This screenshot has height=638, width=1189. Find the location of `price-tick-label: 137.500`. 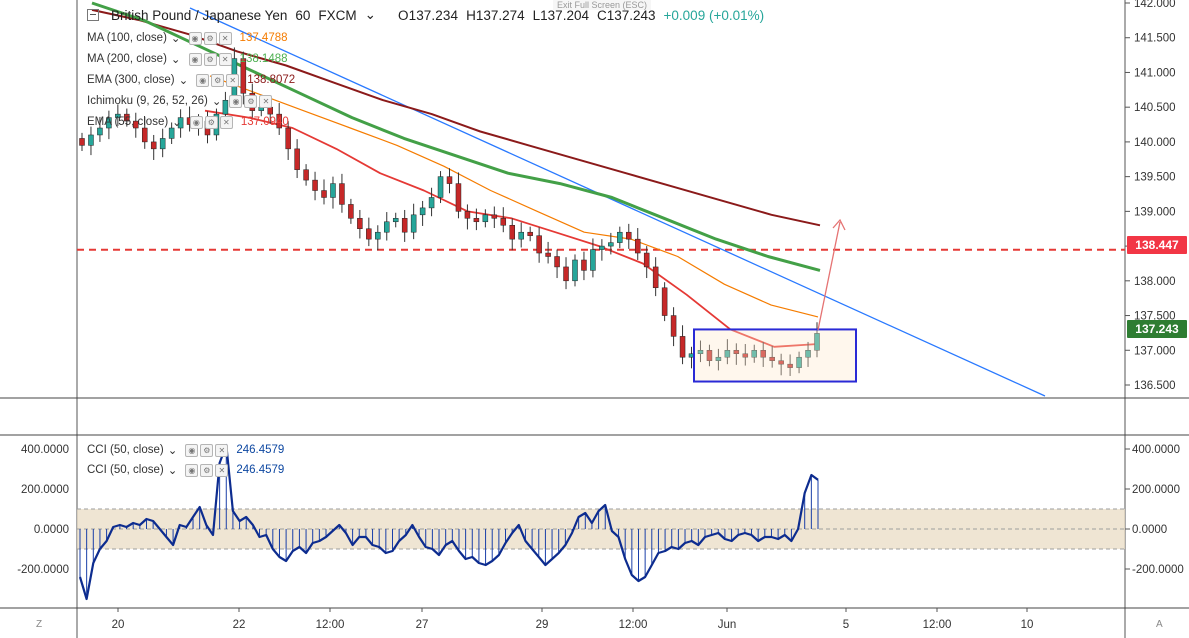

price-tick-label: 137.500 is located at coordinates (1155, 317).